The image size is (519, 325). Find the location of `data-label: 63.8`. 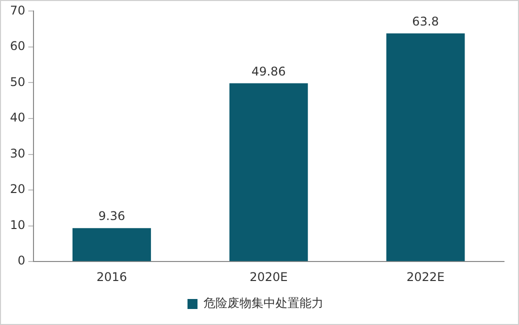

data-label: 63.8 is located at coordinates (425, 21).